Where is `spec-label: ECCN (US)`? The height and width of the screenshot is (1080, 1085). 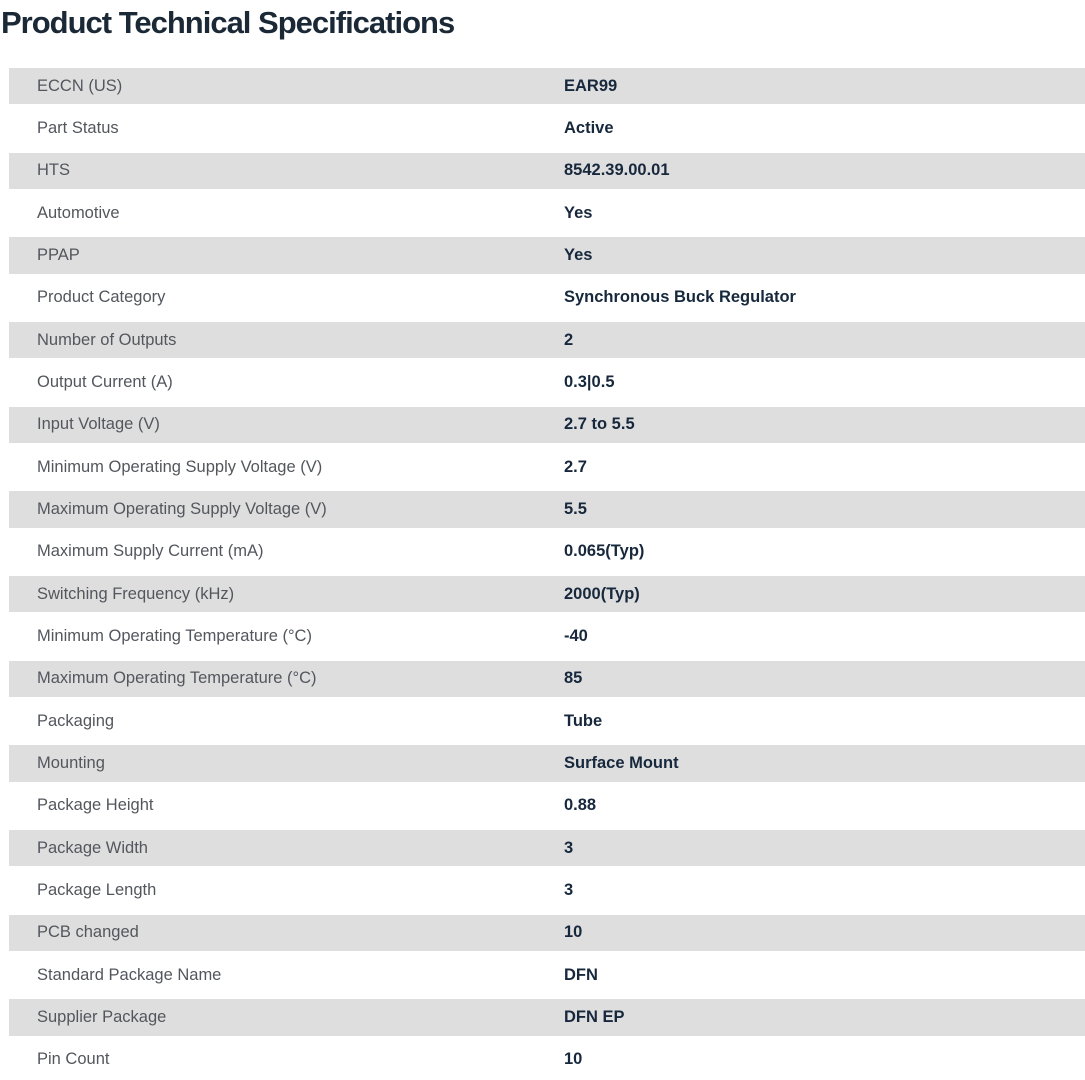
spec-label: ECCN (US) is located at coordinates (80, 85).